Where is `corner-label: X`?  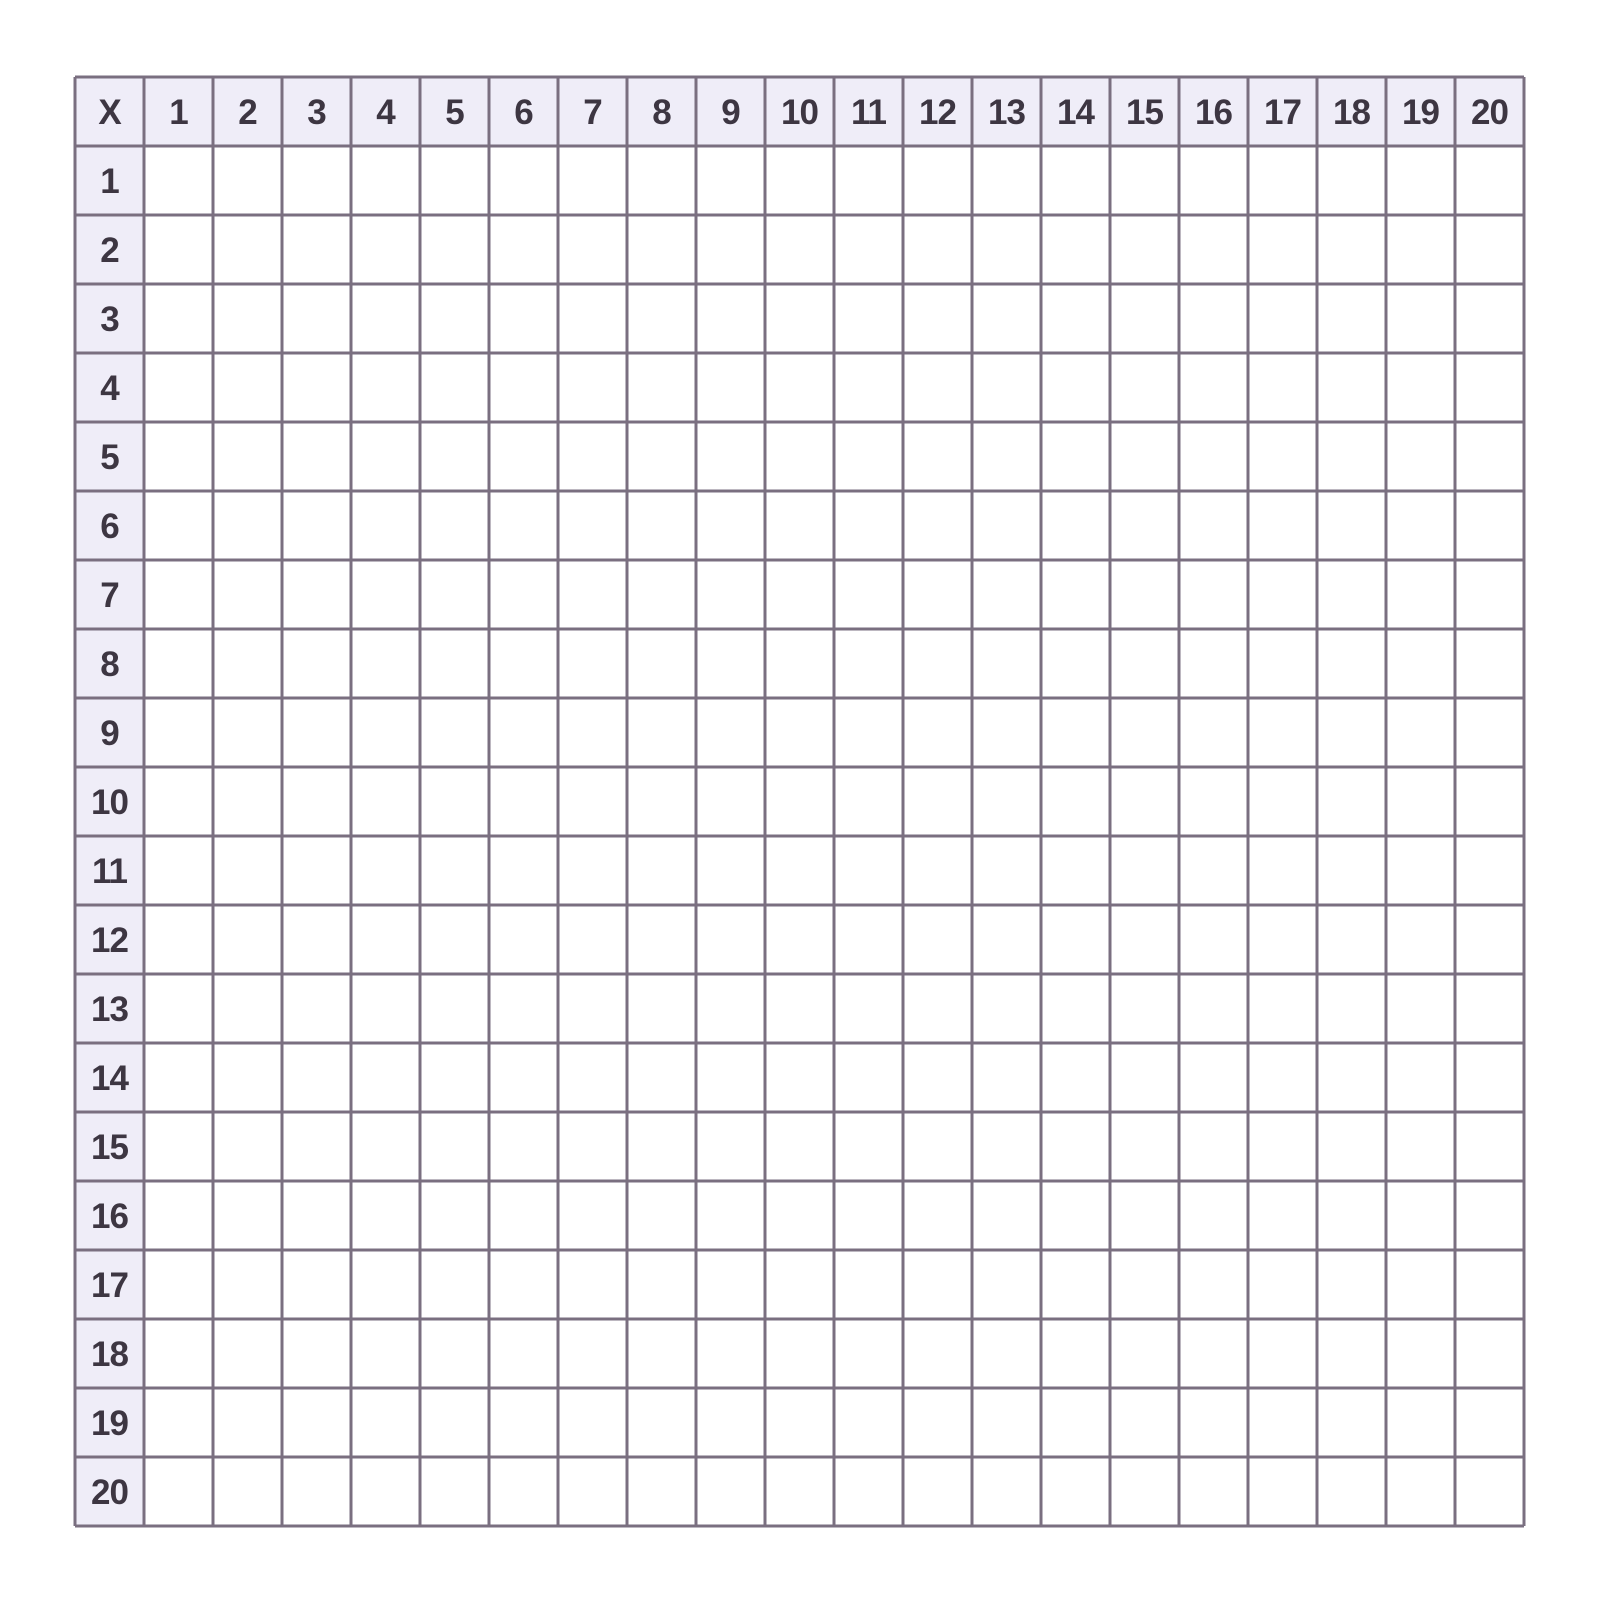 corner-label: X is located at coordinates (110, 112).